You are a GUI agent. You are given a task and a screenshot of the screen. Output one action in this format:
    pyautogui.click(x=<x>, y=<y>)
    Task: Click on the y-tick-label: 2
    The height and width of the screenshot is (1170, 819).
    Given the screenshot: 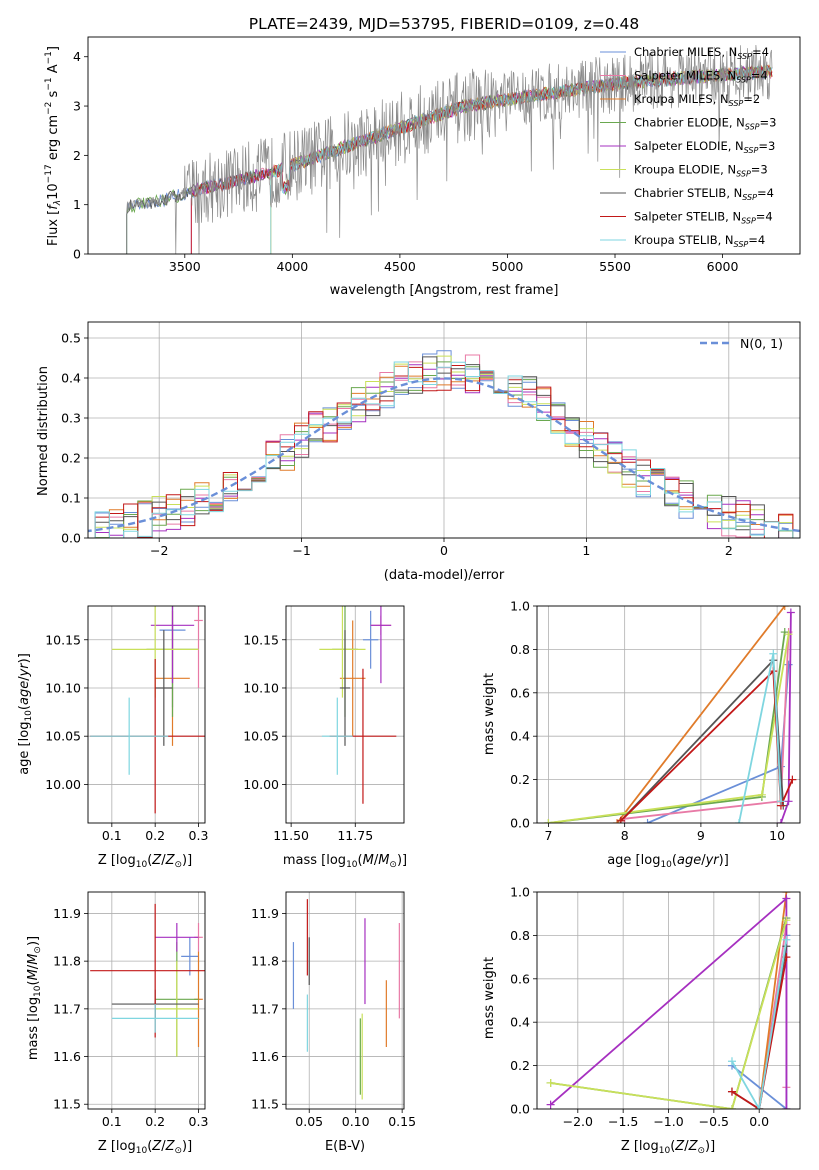 What is the action you would take?
    pyautogui.click(x=77, y=155)
    